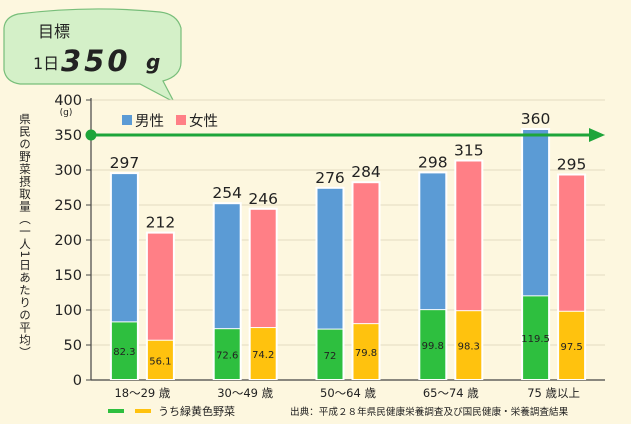 This screenshot has height=424, width=631. What do you see at coordinates (161, 223) in the screenshot?
I see `female-value-label: 212` at bounding box center [161, 223].